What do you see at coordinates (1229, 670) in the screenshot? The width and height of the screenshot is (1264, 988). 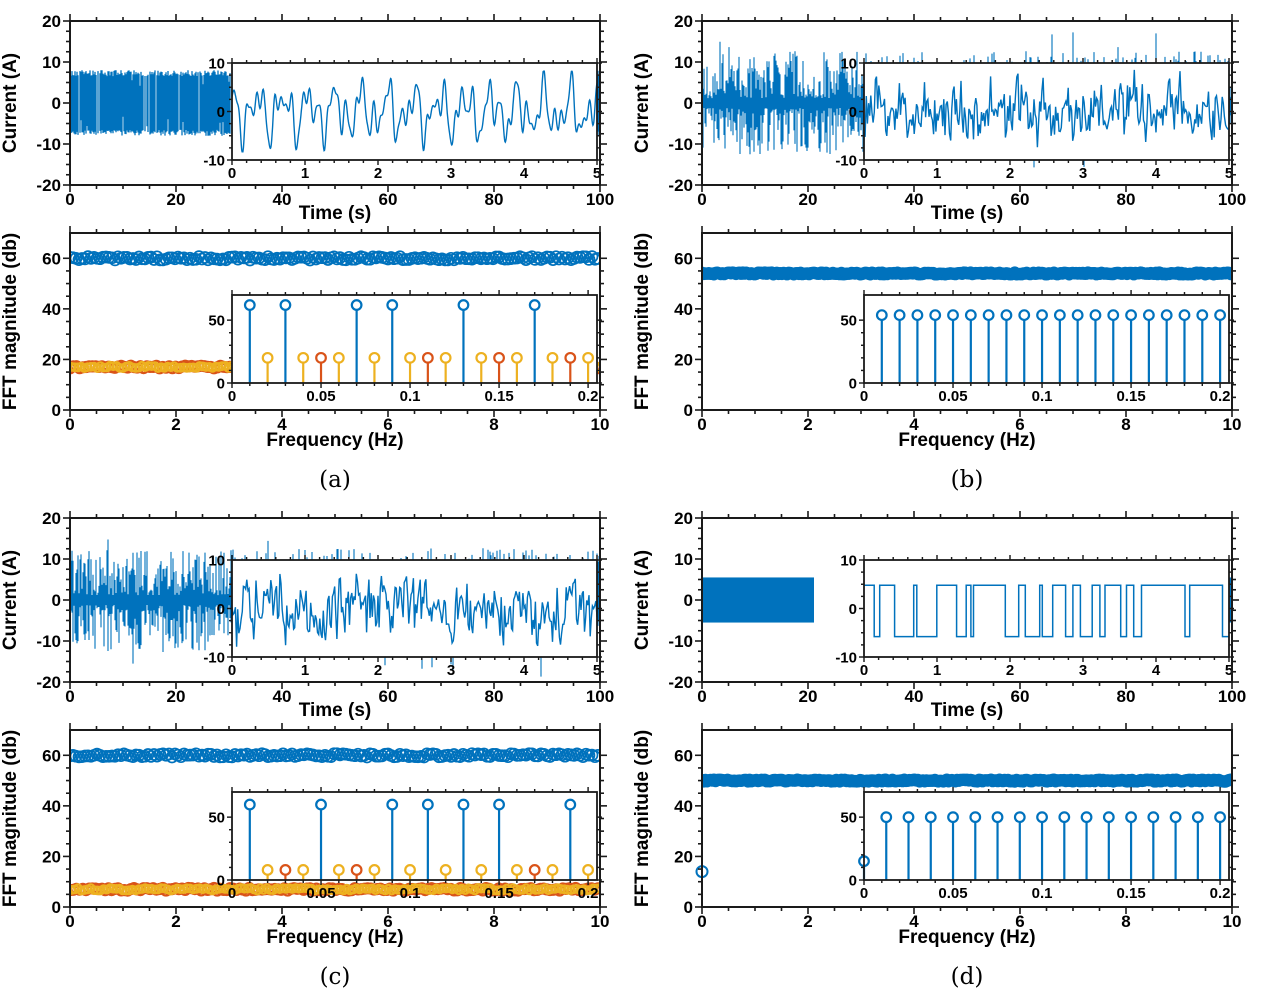 I see `svg-text: 5` at bounding box center [1229, 670].